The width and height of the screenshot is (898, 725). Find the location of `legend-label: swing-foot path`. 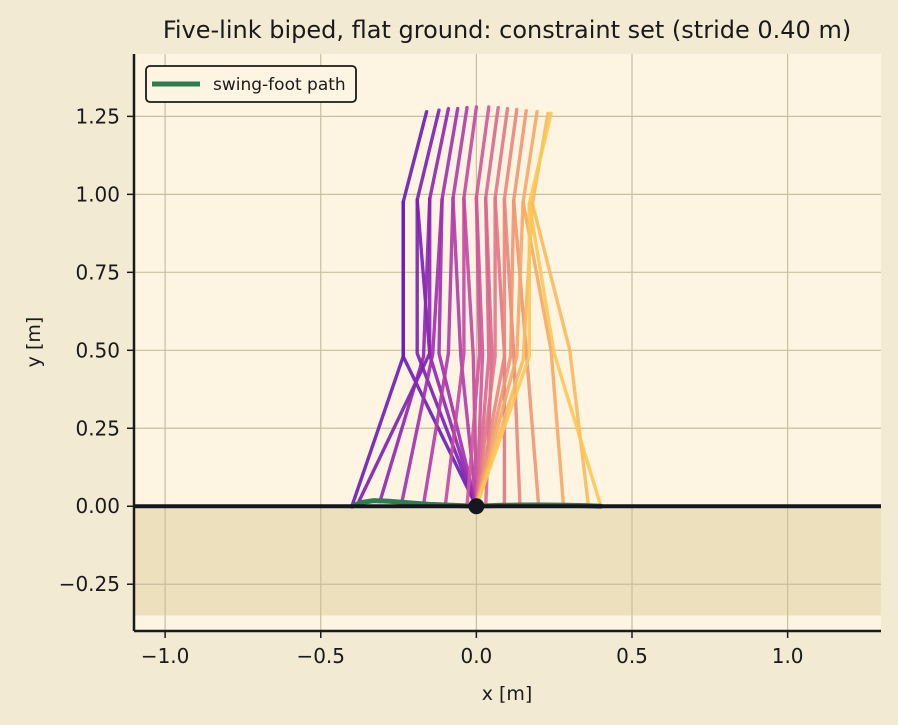

legend-label: swing-foot path is located at coordinates (279, 85).